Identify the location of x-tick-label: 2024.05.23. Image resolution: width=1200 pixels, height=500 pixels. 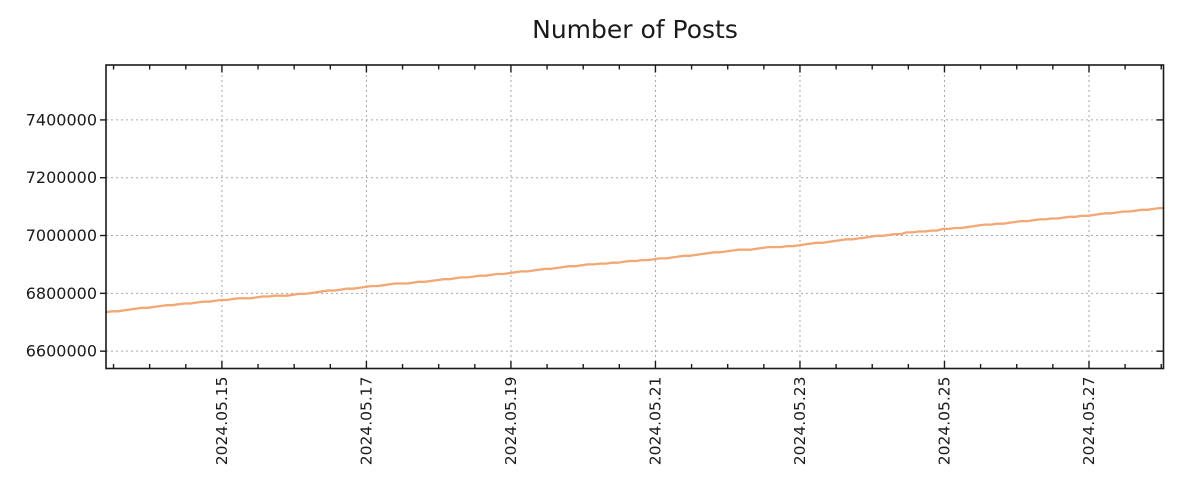
(800, 421).